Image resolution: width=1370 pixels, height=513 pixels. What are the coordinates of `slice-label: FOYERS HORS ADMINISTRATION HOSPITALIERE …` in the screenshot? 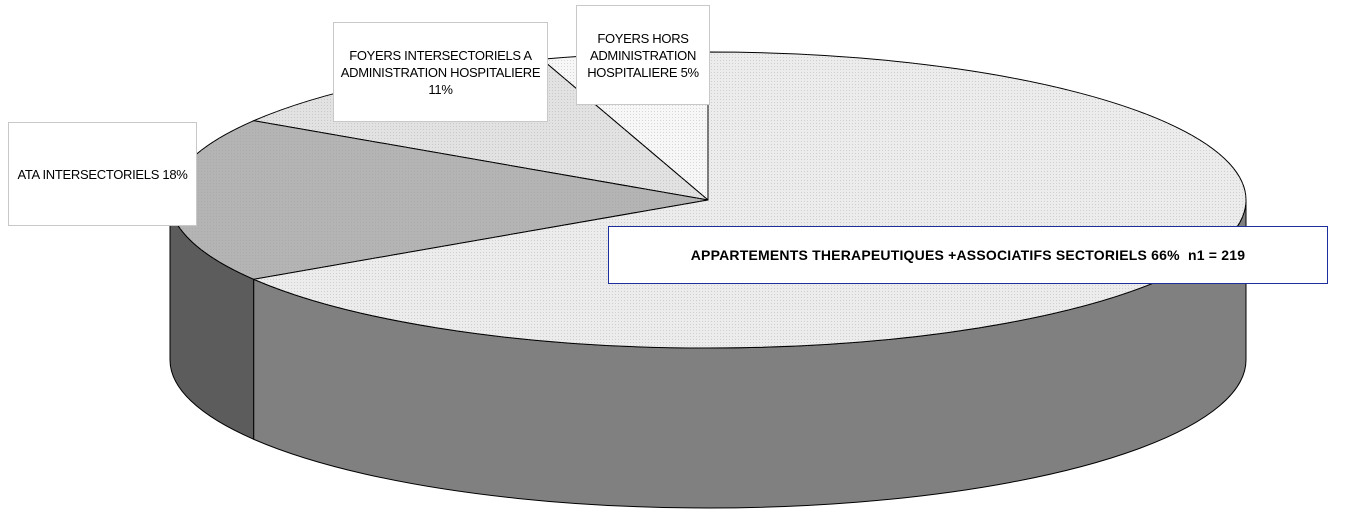 It's located at (643, 55).